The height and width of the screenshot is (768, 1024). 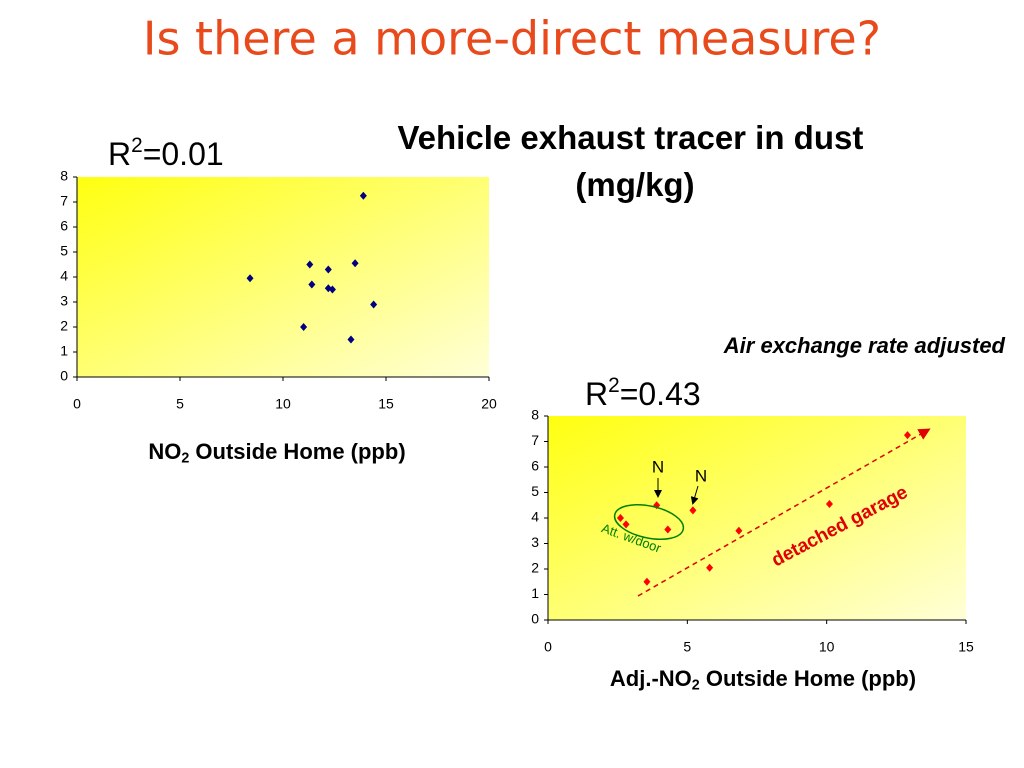 What do you see at coordinates (164, 451) in the screenshot?
I see `label-text: NO` at bounding box center [164, 451].